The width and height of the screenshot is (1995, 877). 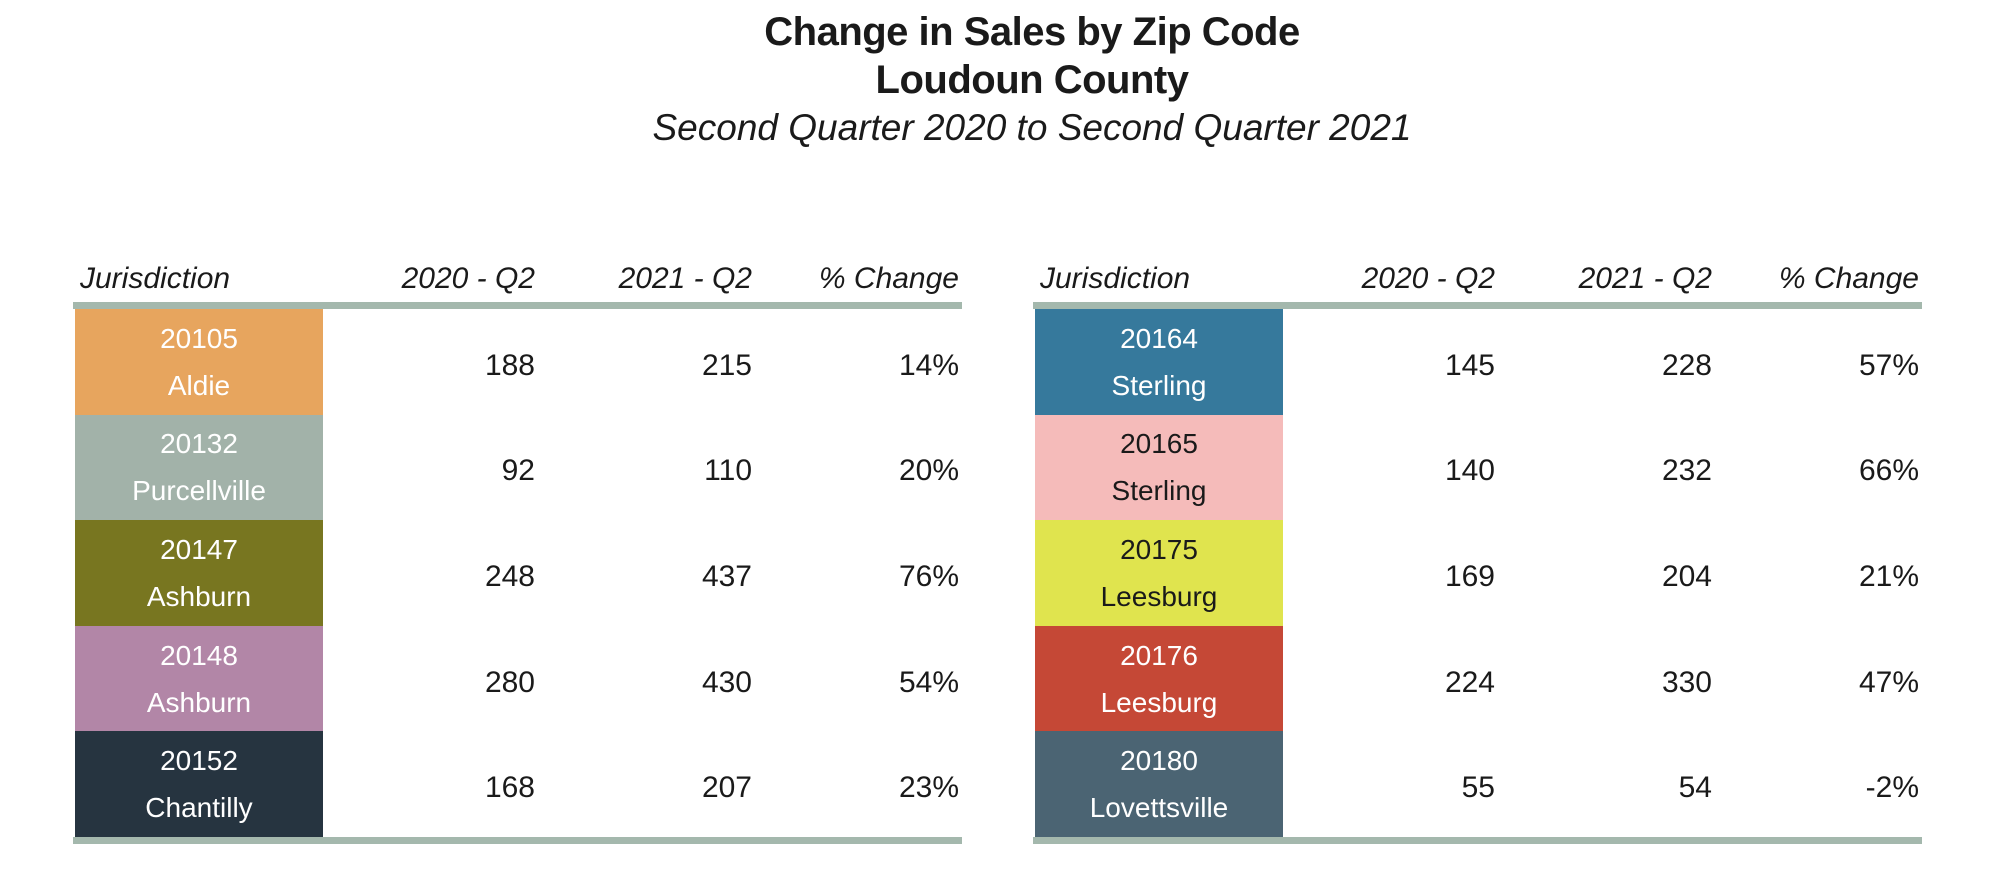 What do you see at coordinates (1159, 761) in the screenshot?
I see `zip-code-label: 20180` at bounding box center [1159, 761].